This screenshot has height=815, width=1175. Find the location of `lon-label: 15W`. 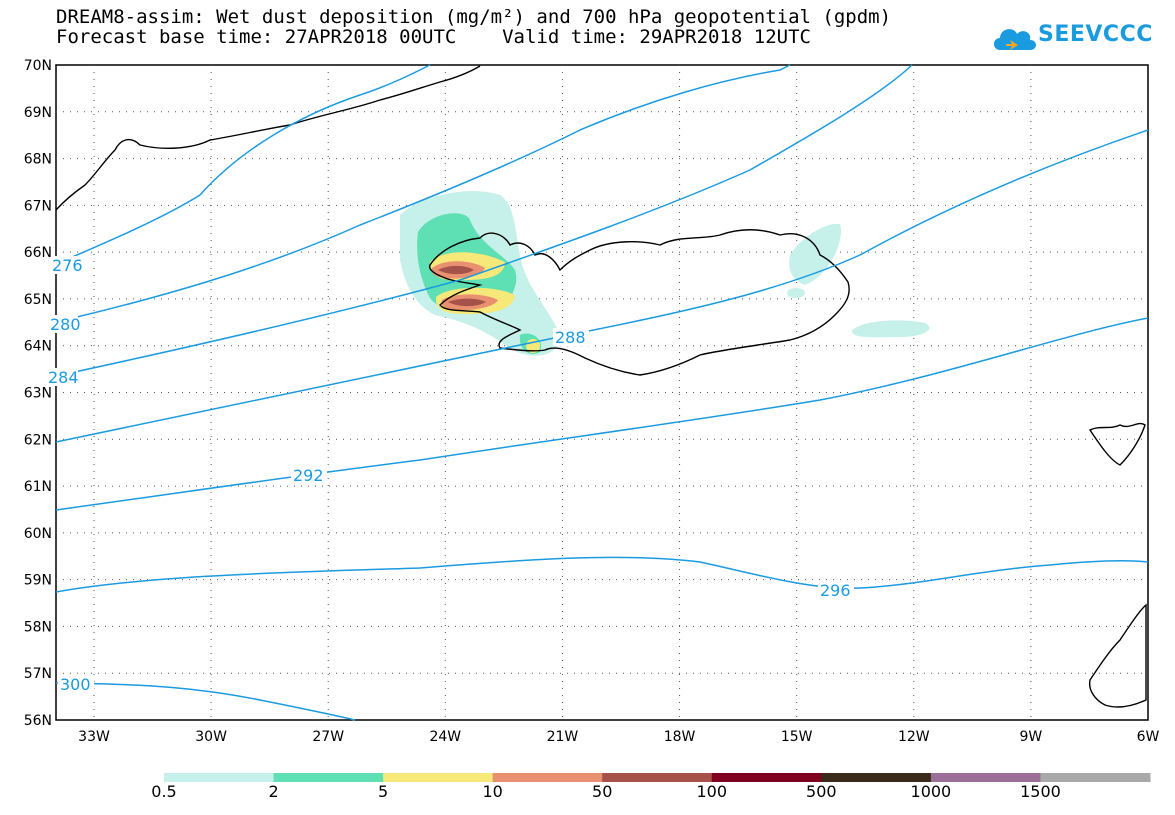

lon-label: 15W is located at coordinates (797, 737).